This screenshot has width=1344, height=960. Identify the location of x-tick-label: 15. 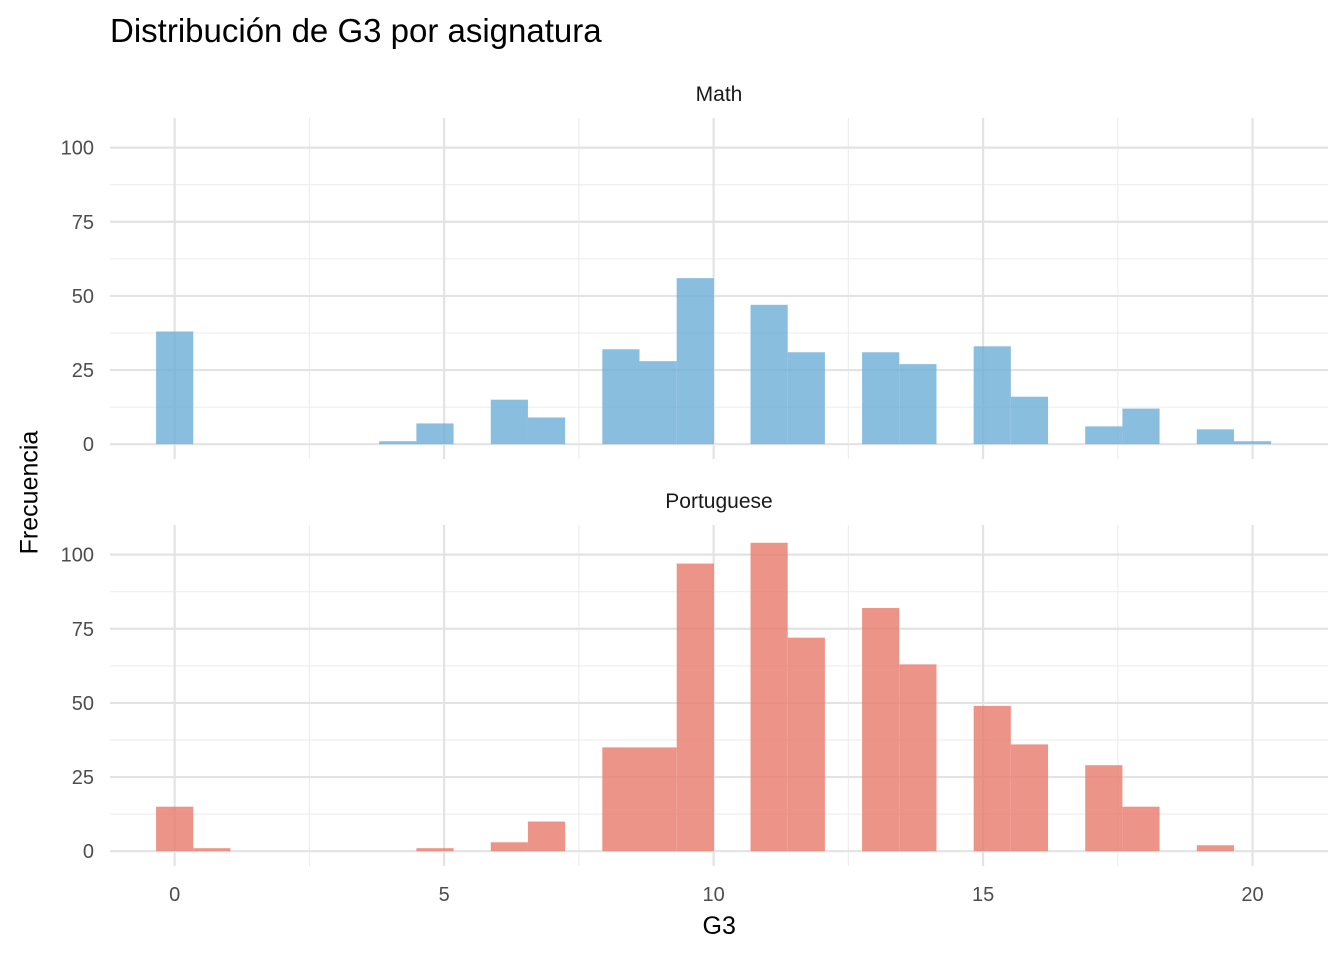
(983, 895).